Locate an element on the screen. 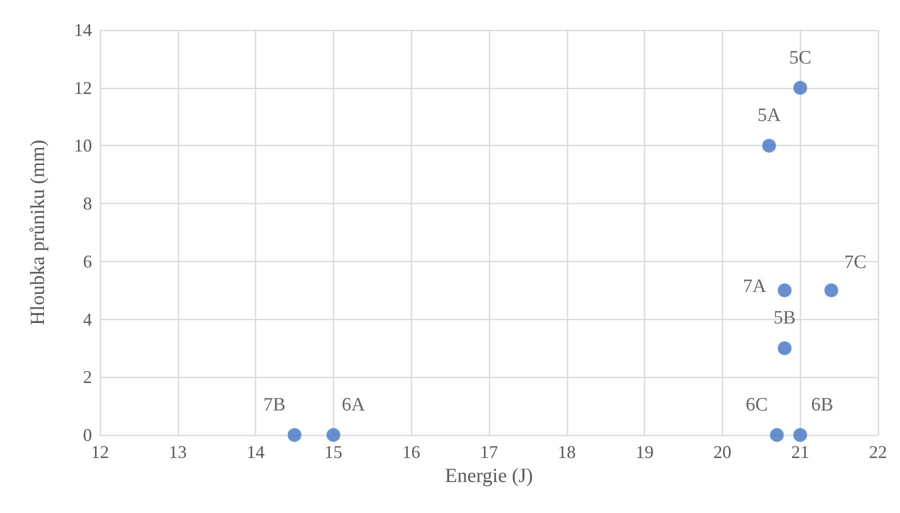 Image resolution: width=900 pixels, height=513 pixels. x-tick-label: 22 is located at coordinates (878, 452).